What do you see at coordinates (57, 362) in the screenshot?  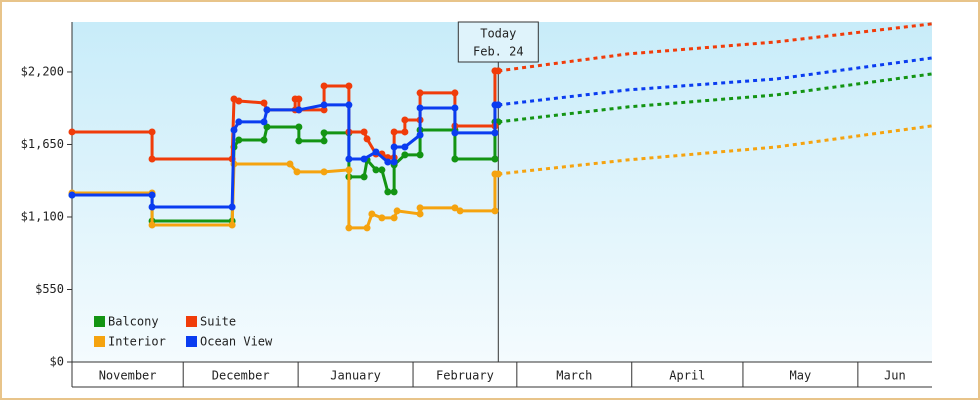 I see `y-tick-label: $0` at bounding box center [57, 362].